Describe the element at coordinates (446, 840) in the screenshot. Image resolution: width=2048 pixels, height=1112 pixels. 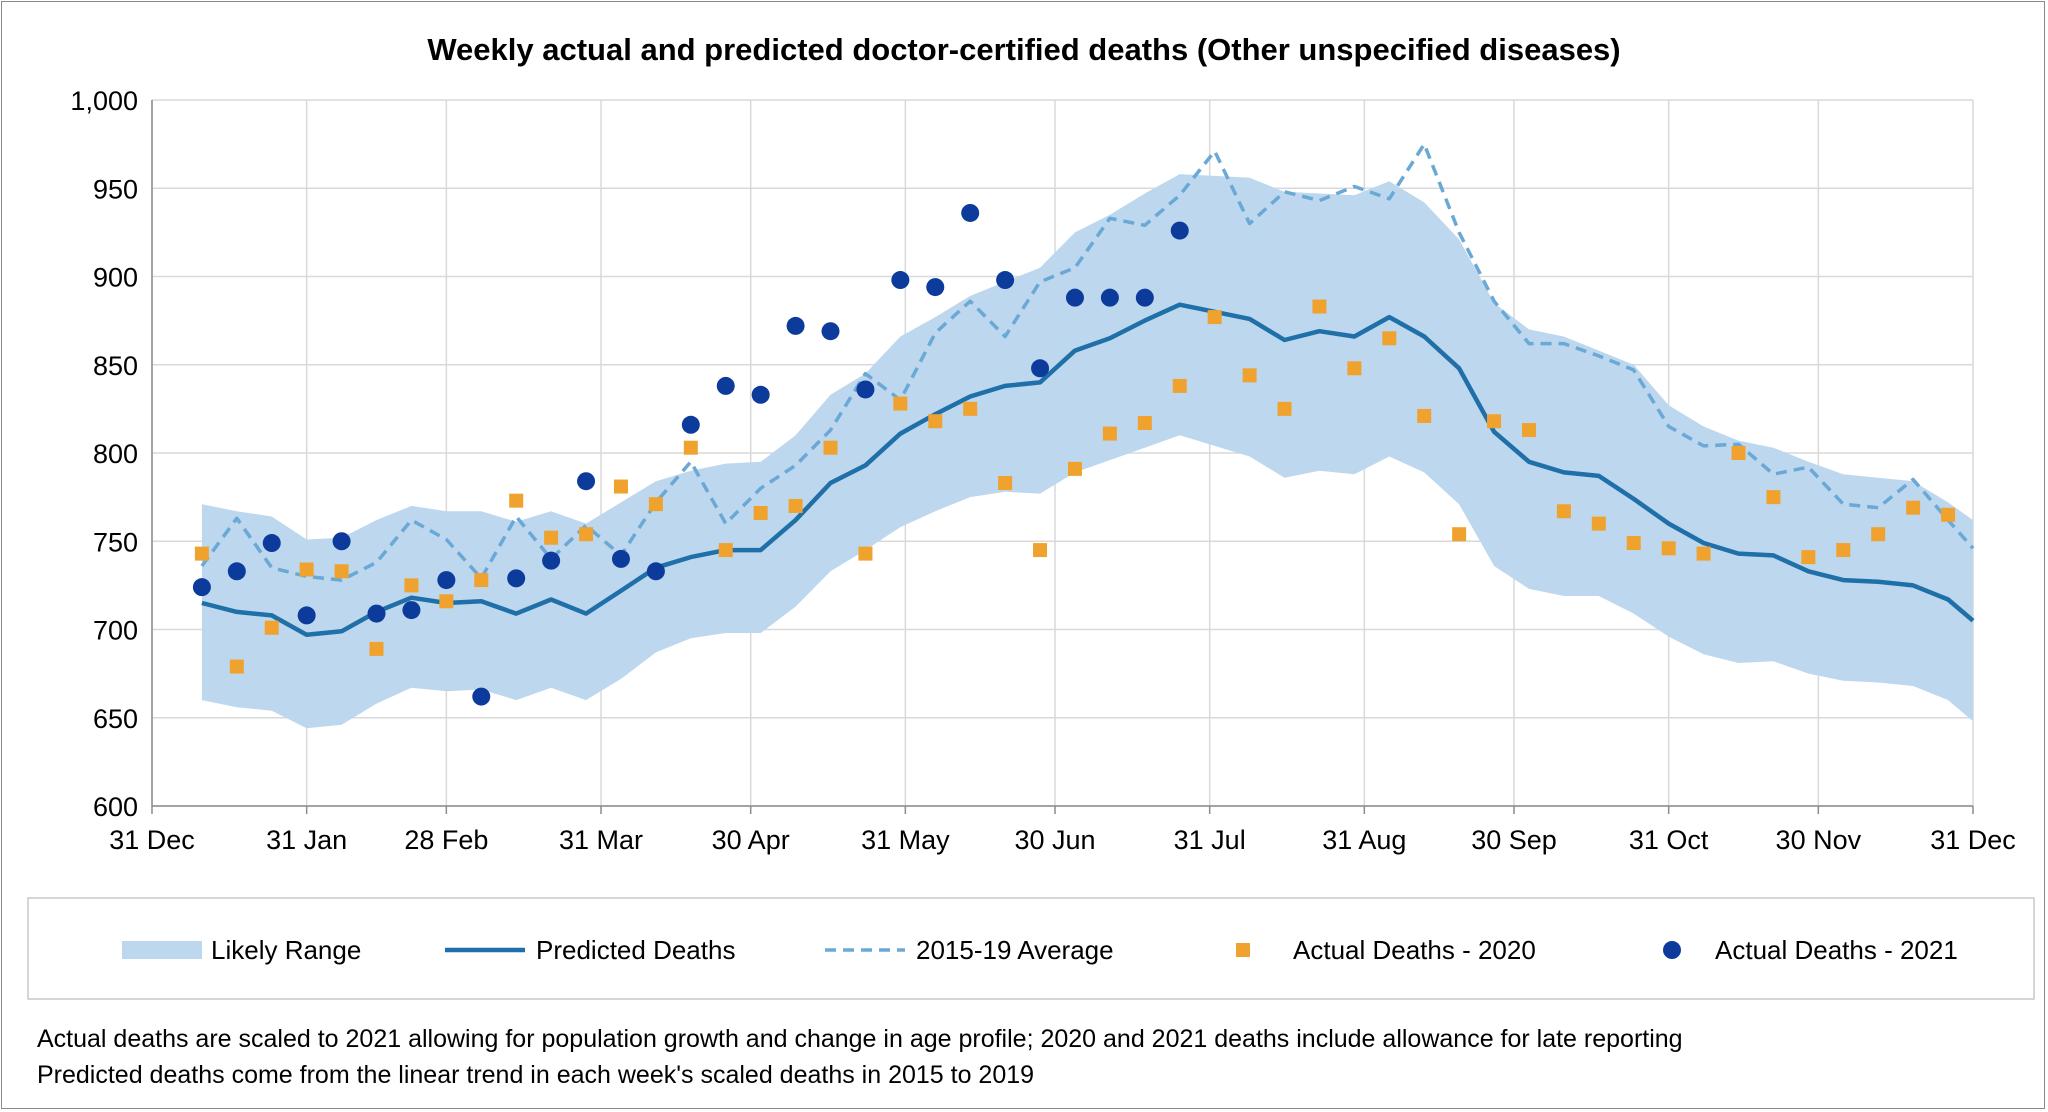
I see `x-tick-label: 28 Feb` at that location.